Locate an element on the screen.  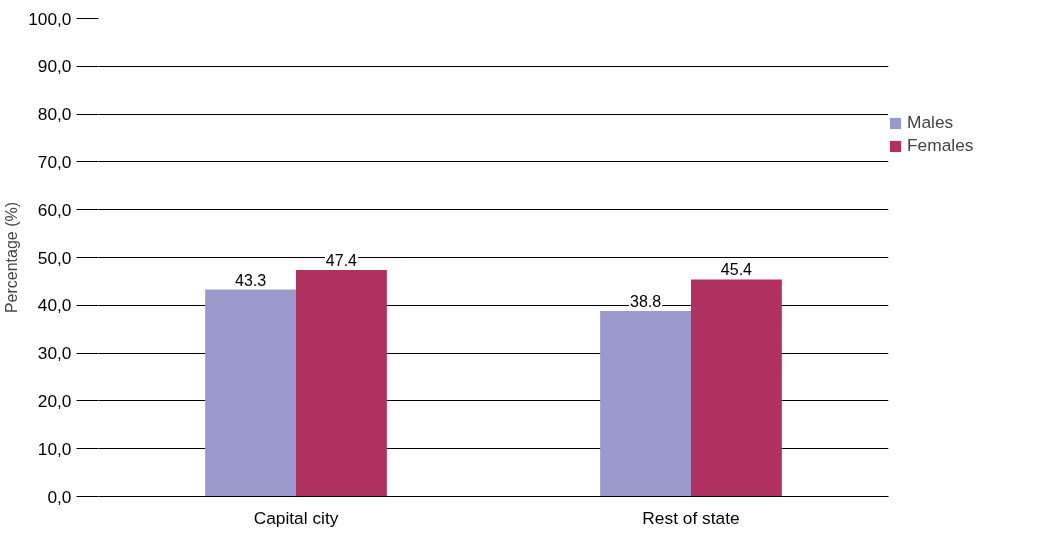
y-tick-label: 20,0 is located at coordinates (54, 400).